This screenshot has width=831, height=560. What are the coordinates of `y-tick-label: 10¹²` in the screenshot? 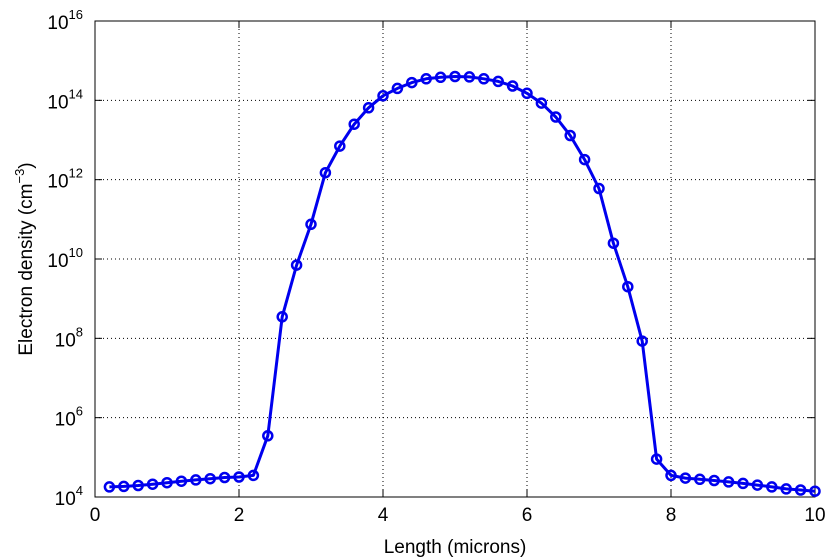 It's located at (65, 179).